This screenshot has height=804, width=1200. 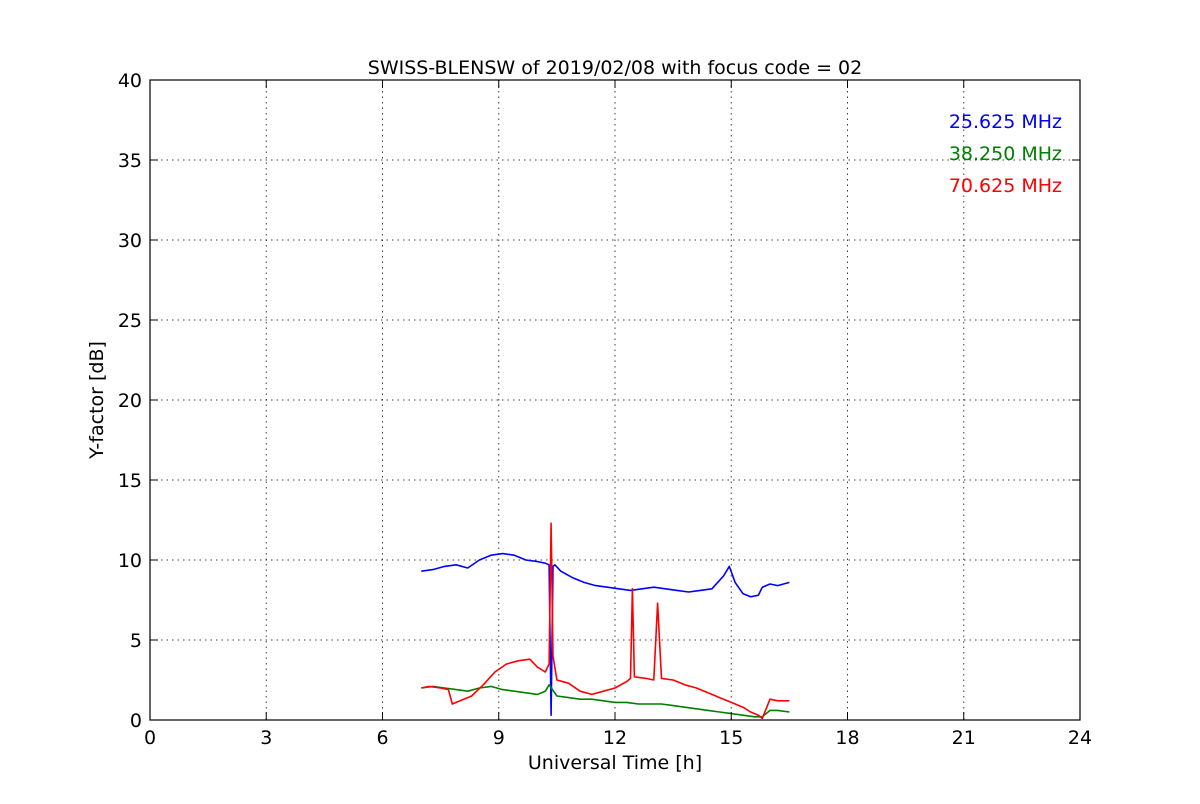 What do you see at coordinates (1005, 186) in the screenshot?
I see `legend-entry: 70.625 MHz` at bounding box center [1005, 186].